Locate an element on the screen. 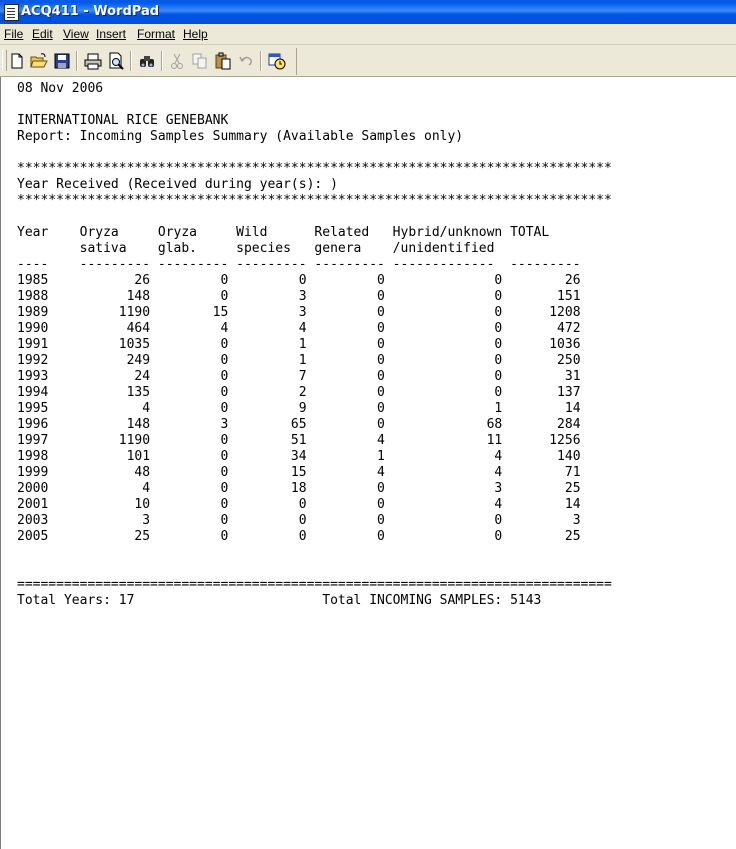 The width and height of the screenshot is (736, 849). window-title: ACQ411 - WordPad is located at coordinates (90, 11).